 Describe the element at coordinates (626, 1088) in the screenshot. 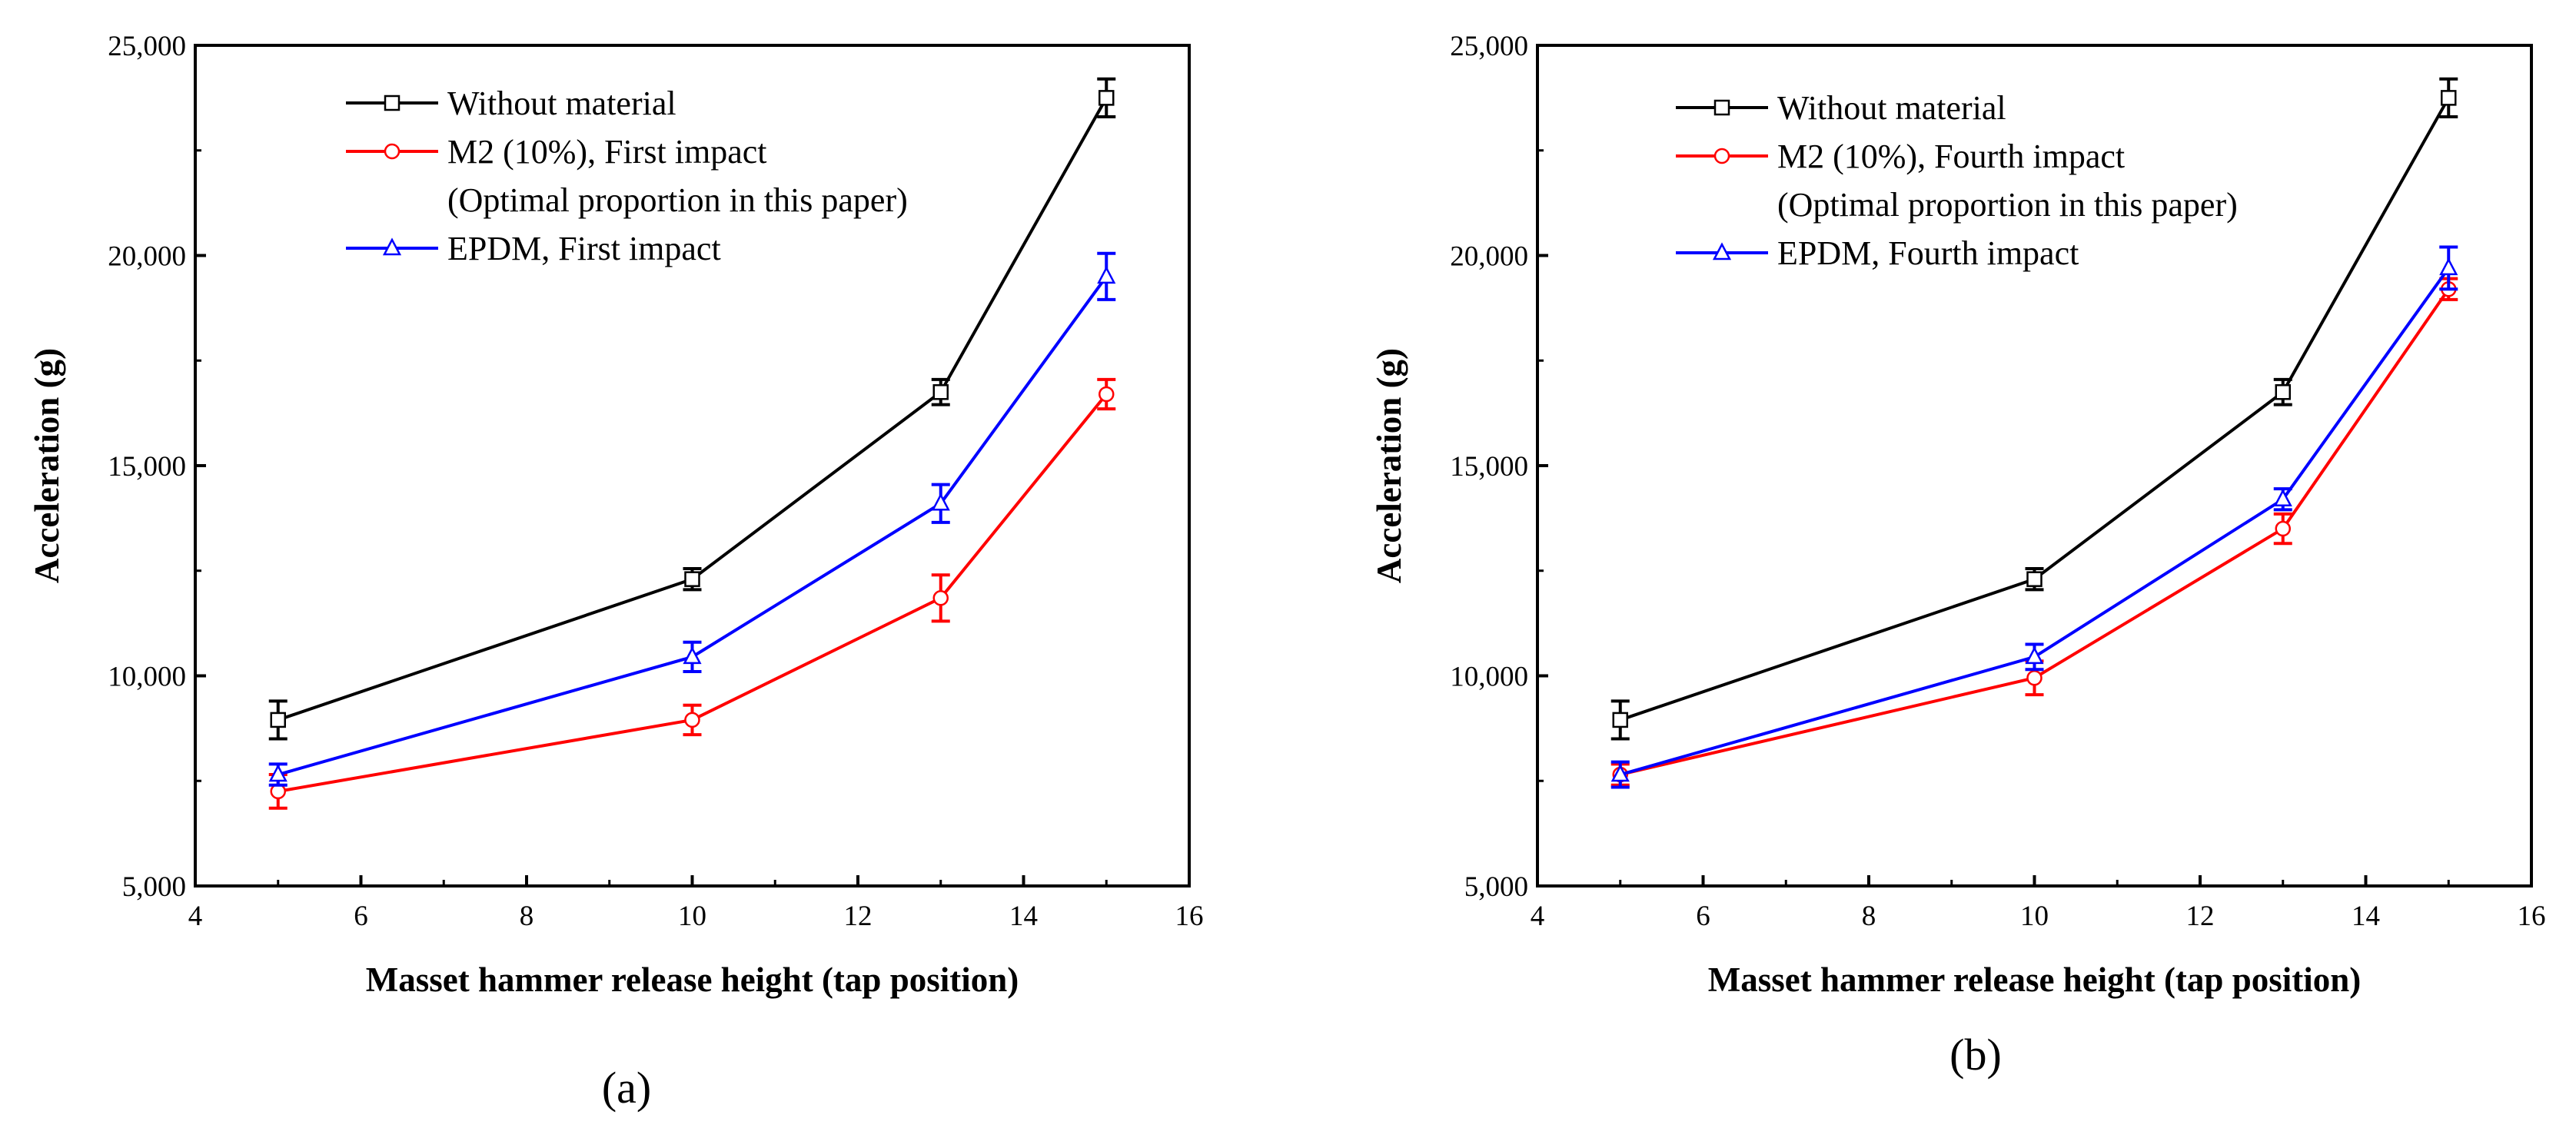

I see `panel-label: (a)` at that location.